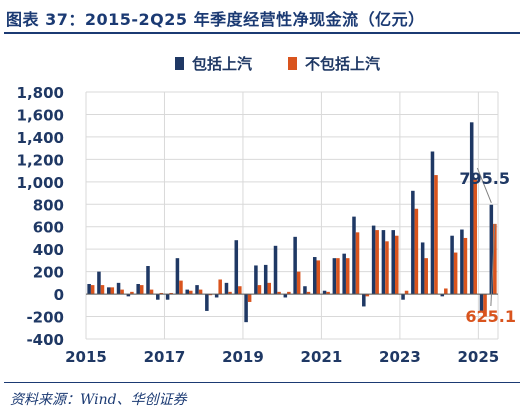 The width and height of the screenshot is (524, 418). What do you see at coordinates (40, 183) in the screenshot?
I see `y-tick-label: 1,000` at bounding box center [40, 183].